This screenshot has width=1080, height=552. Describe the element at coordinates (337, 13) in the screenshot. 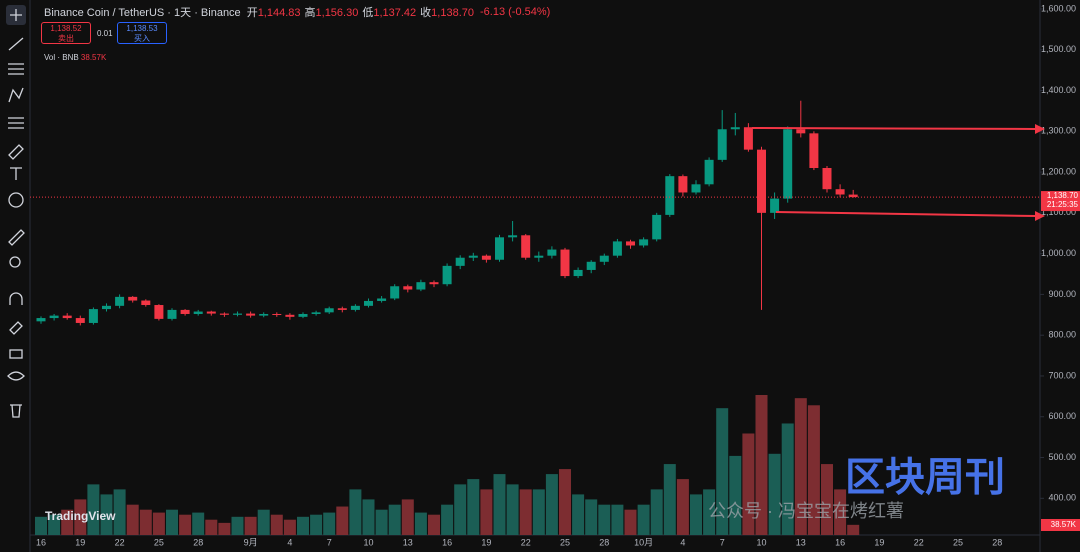

I see `ohlc-value: 1,156.30` at that location.